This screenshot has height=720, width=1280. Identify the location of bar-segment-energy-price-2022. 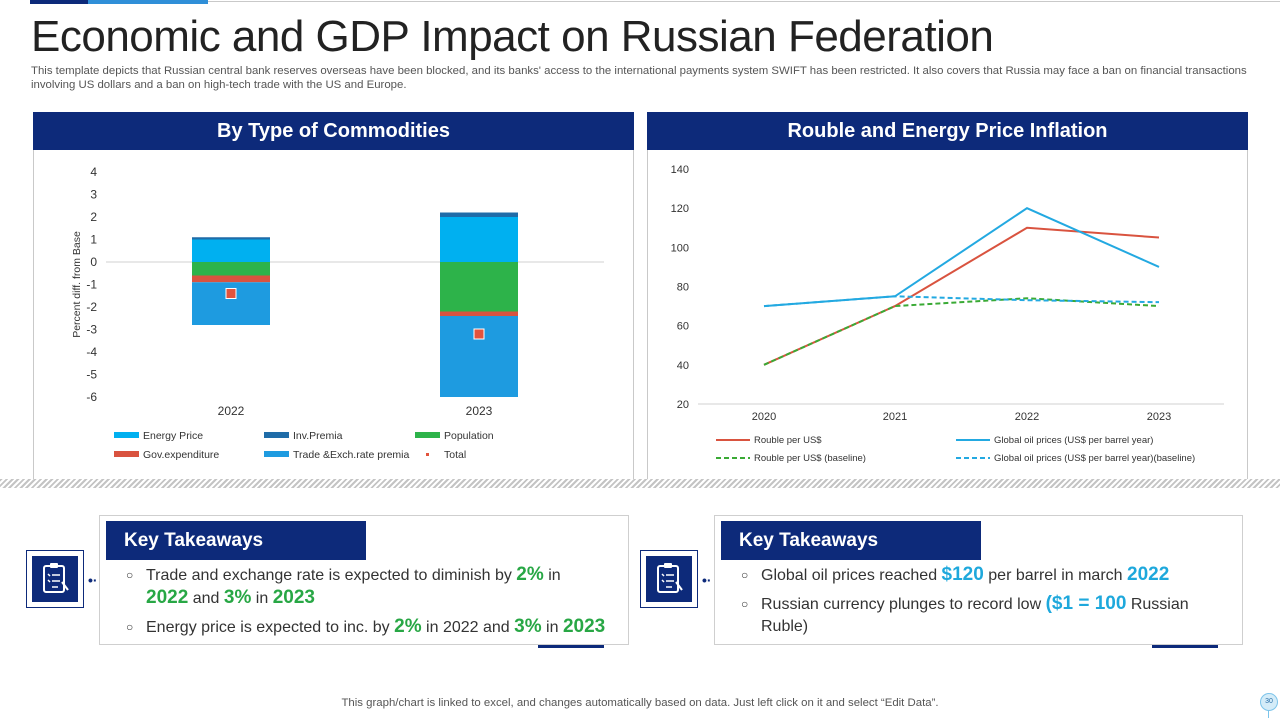
(231, 250).